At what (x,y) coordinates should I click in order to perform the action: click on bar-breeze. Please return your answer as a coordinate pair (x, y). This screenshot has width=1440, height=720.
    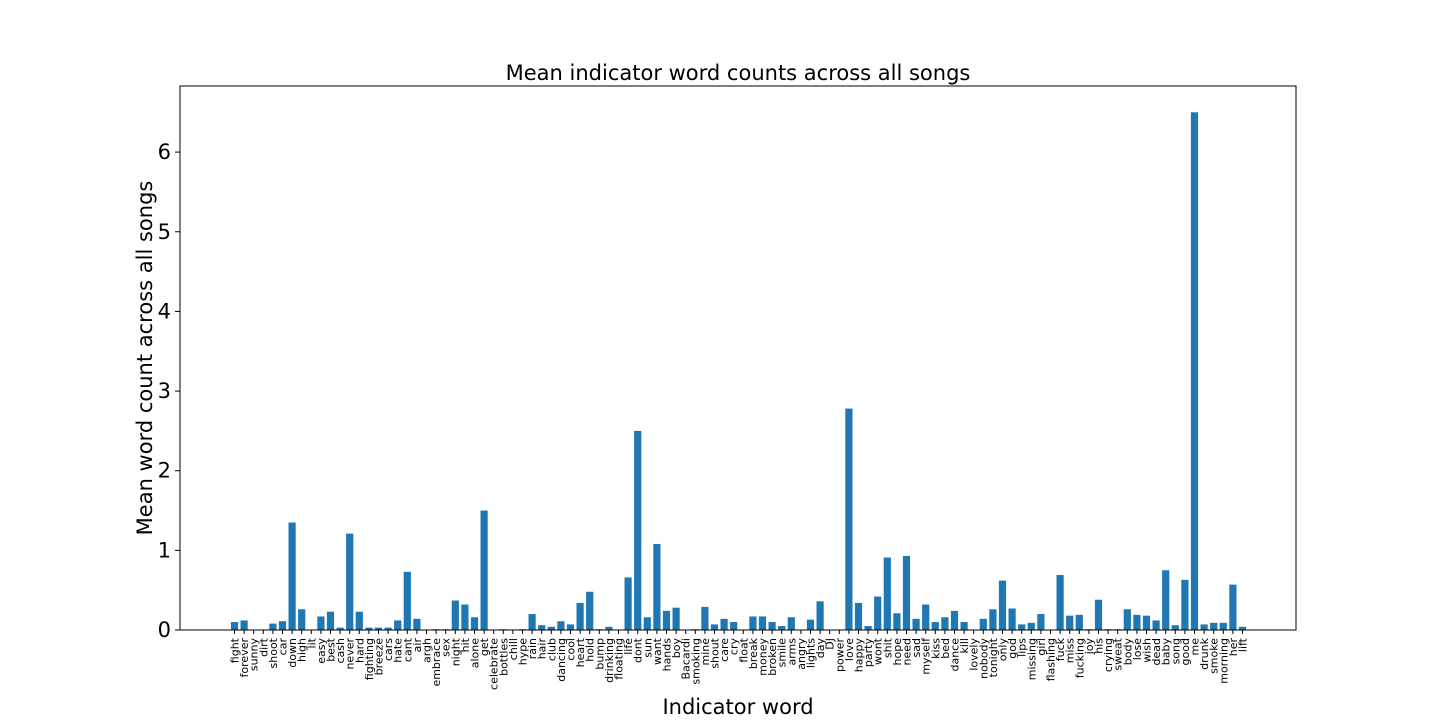
    Looking at the image, I should click on (378, 628).